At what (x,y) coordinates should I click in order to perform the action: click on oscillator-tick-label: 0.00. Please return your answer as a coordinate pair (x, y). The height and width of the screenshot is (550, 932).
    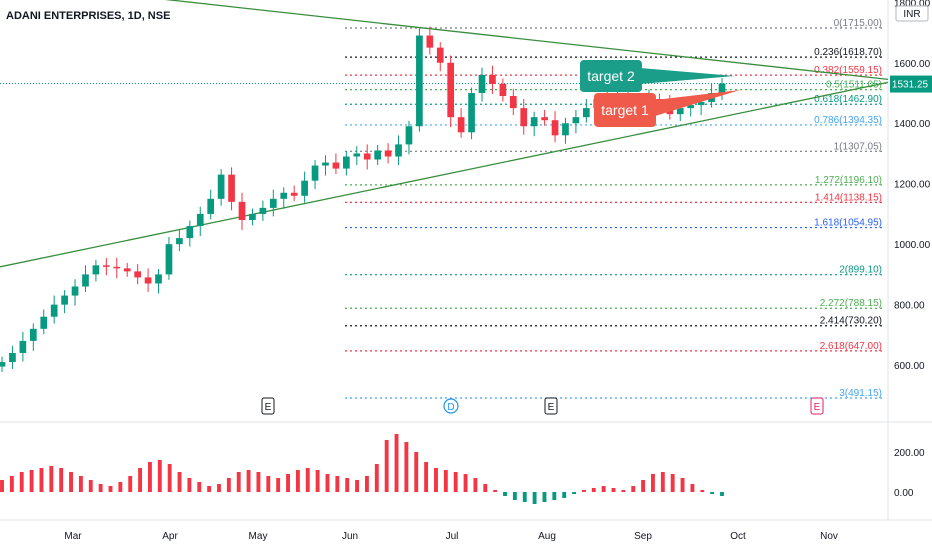
    Looking at the image, I should click on (904, 493).